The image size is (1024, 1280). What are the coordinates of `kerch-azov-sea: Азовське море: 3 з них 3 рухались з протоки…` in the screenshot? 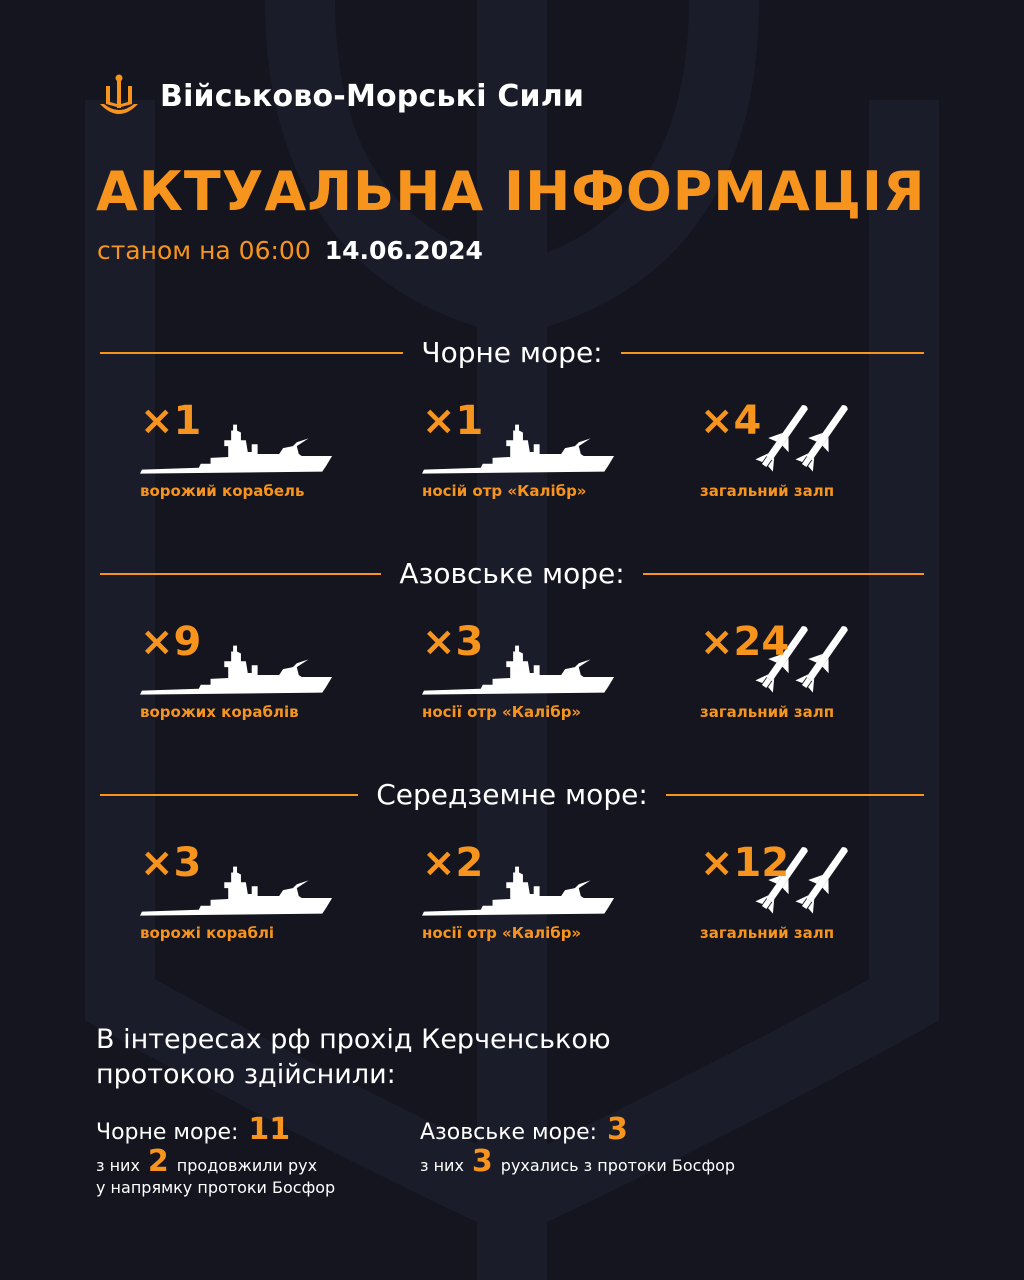 It's located at (577, 1144).